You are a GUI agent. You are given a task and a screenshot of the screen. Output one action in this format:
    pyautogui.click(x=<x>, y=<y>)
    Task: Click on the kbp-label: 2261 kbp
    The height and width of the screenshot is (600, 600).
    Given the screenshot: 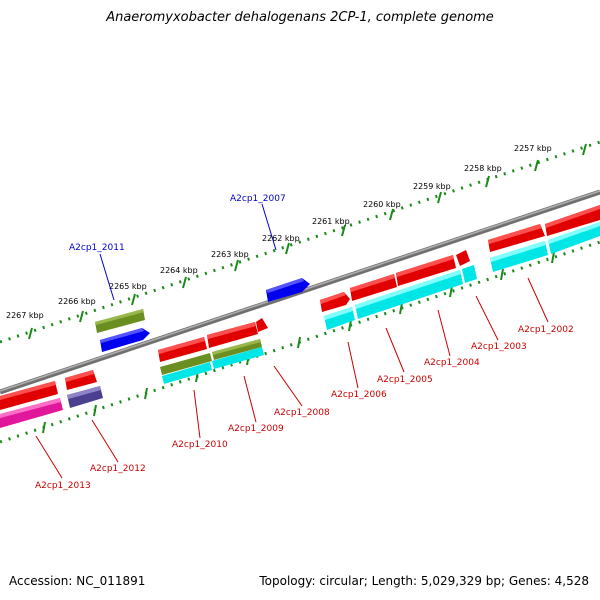 What is the action you would take?
    pyautogui.click(x=331, y=221)
    